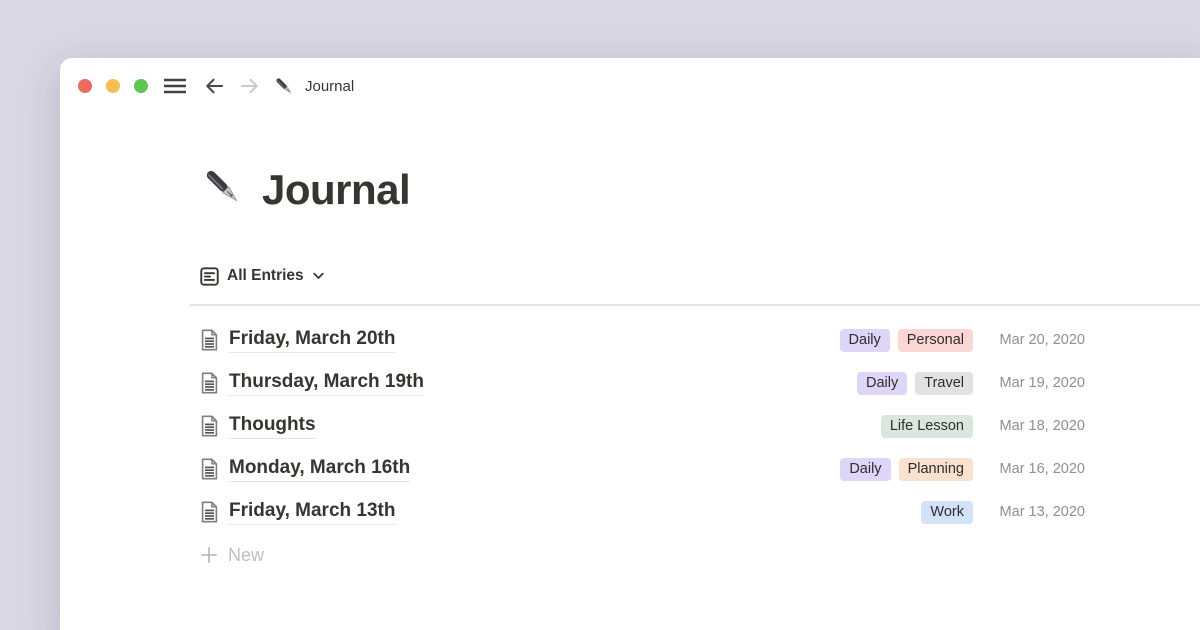  Describe the element at coordinates (326, 383) in the screenshot. I see `entry-name-link: Thursday, March 19th` at that location.